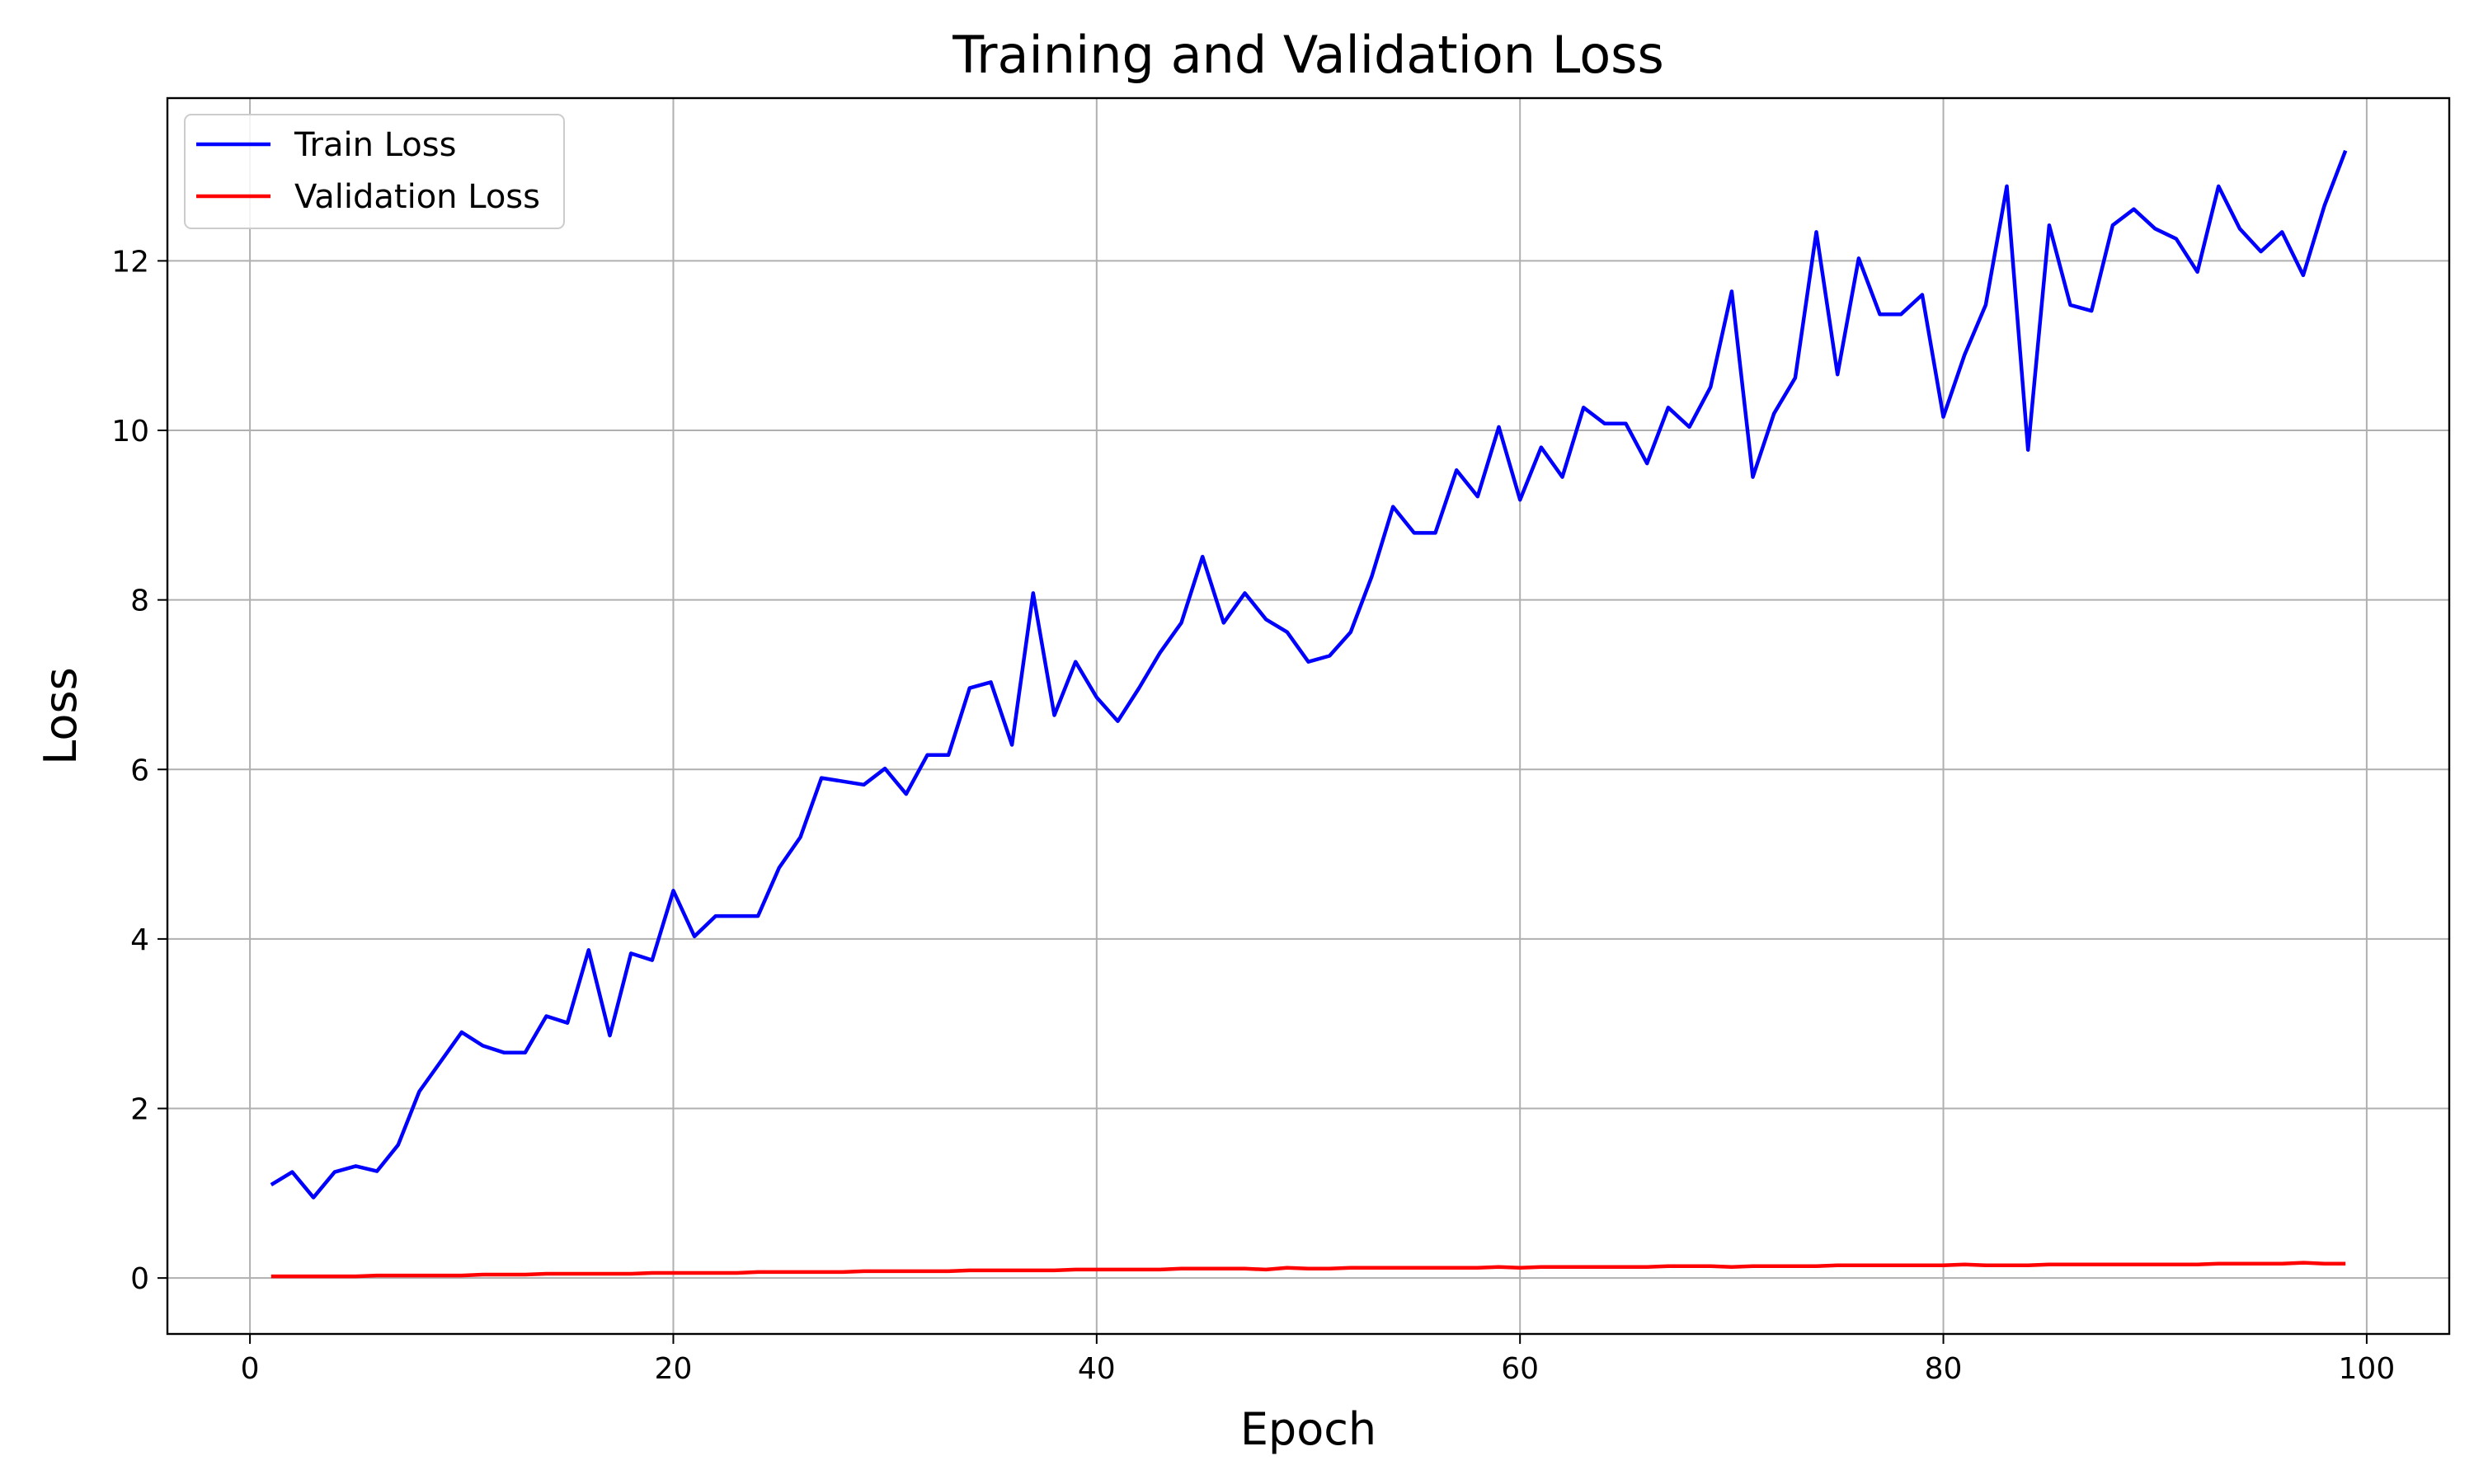 The width and height of the screenshot is (2474, 1484). What do you see at coordinates (1308, 1429) in the screenshot?
I see `x-axis-label: Epoch` at bounding box center [1308, 1429].